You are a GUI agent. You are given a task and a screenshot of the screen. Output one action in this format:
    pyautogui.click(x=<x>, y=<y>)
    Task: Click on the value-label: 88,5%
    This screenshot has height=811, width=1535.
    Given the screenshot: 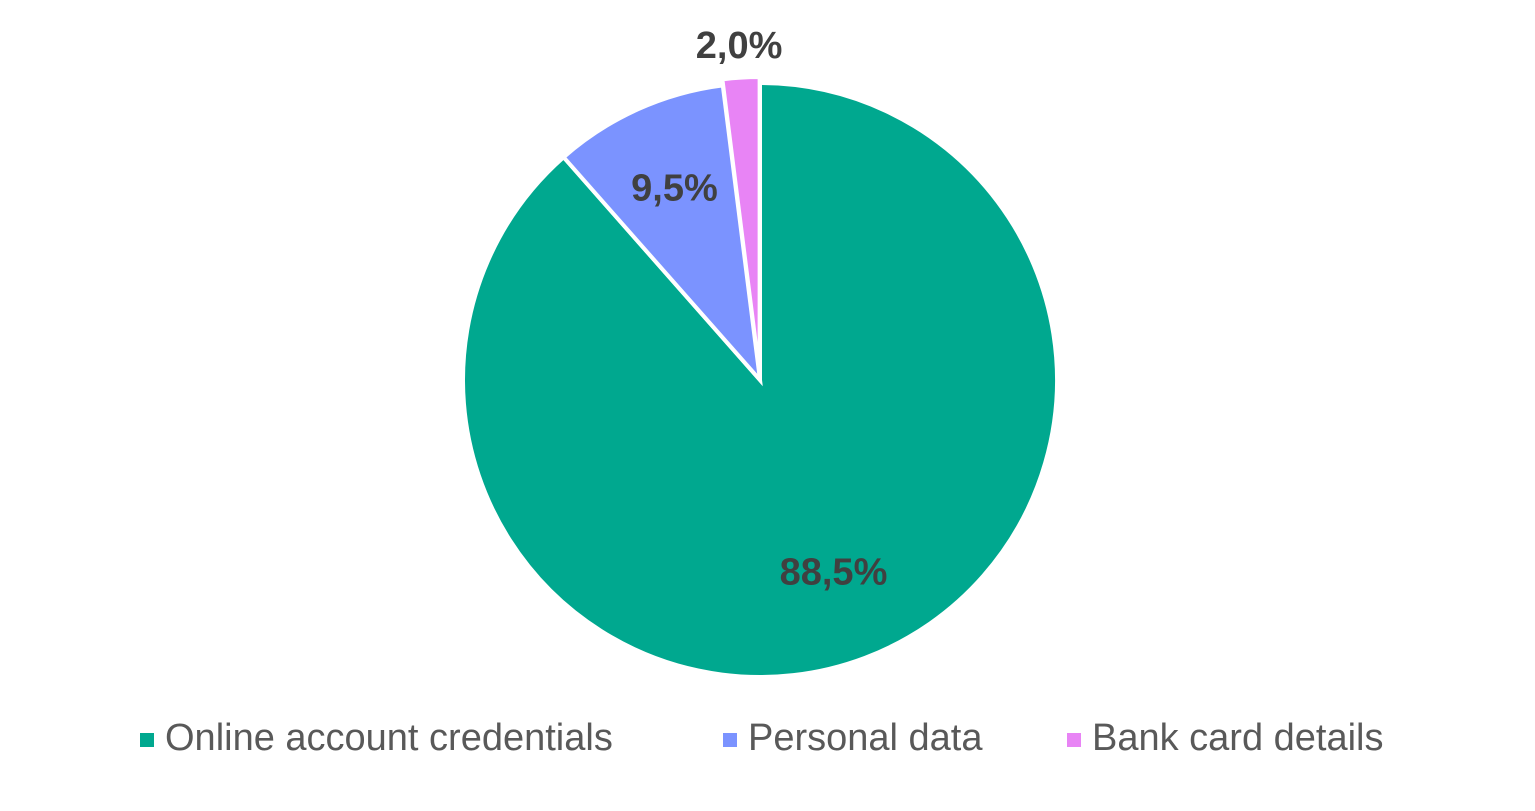 What is the action you would take?
    pyautogui.click(x=834, y=573)
    